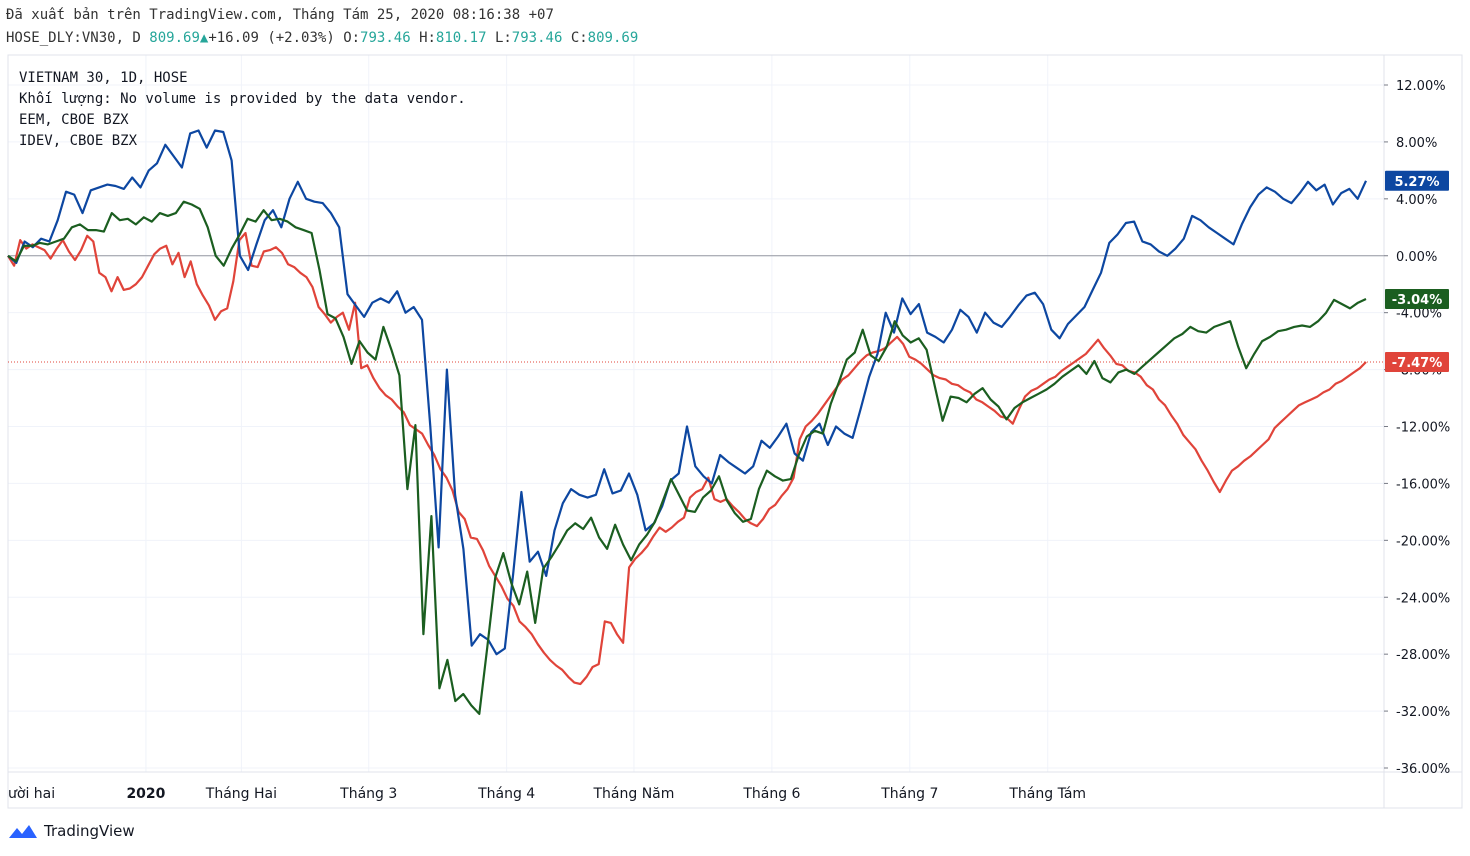 The height and width of the screenshot is (856, 1470). Describe the element at coordinates (78, 141) in the screenshot. I see `legend-idev: IDEV, CBOE BZX` at that location.